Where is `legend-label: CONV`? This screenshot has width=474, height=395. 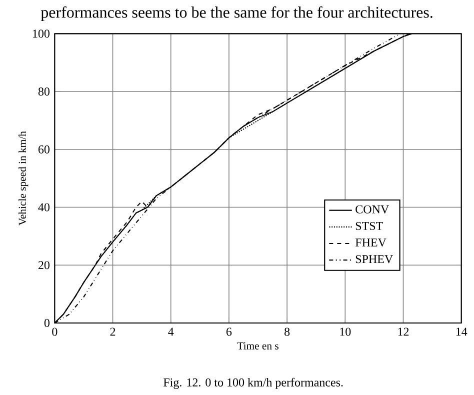
legend-label: CONV is located at coordinates (372, 209).